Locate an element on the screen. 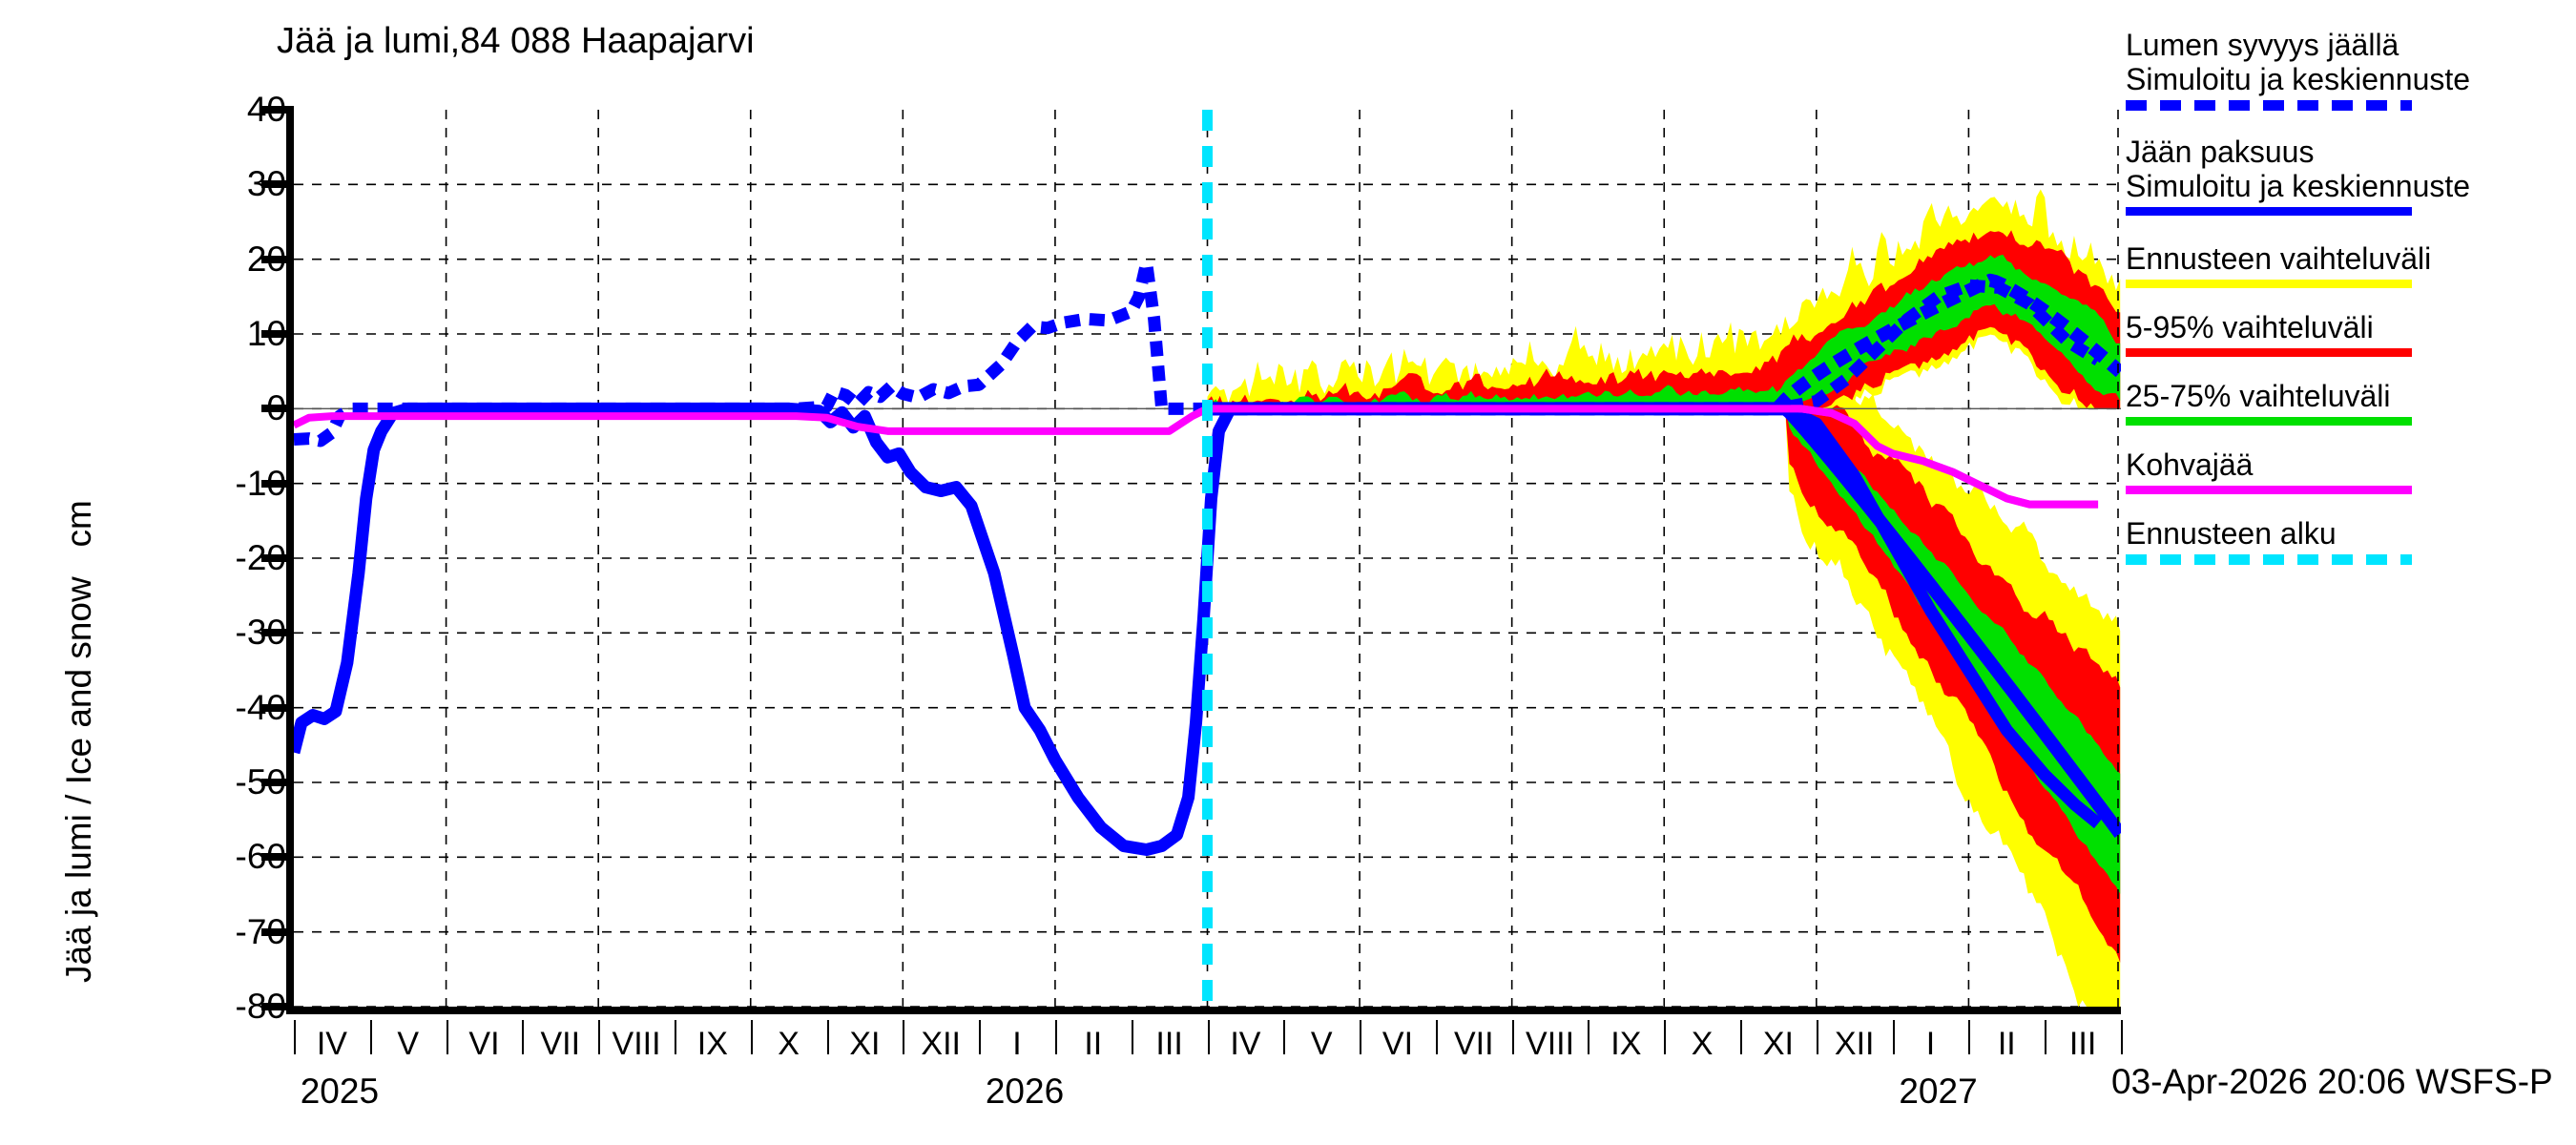  axis-frame is located at coordinates (290, 562).